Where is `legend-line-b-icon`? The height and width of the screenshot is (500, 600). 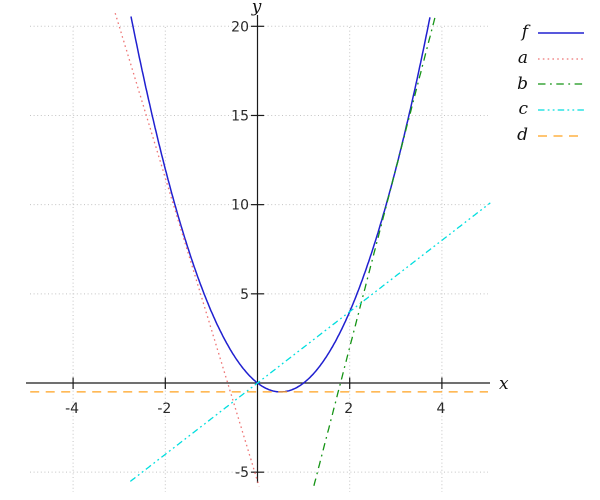
legend-line-b-icon is located at coordinates (561, 84).